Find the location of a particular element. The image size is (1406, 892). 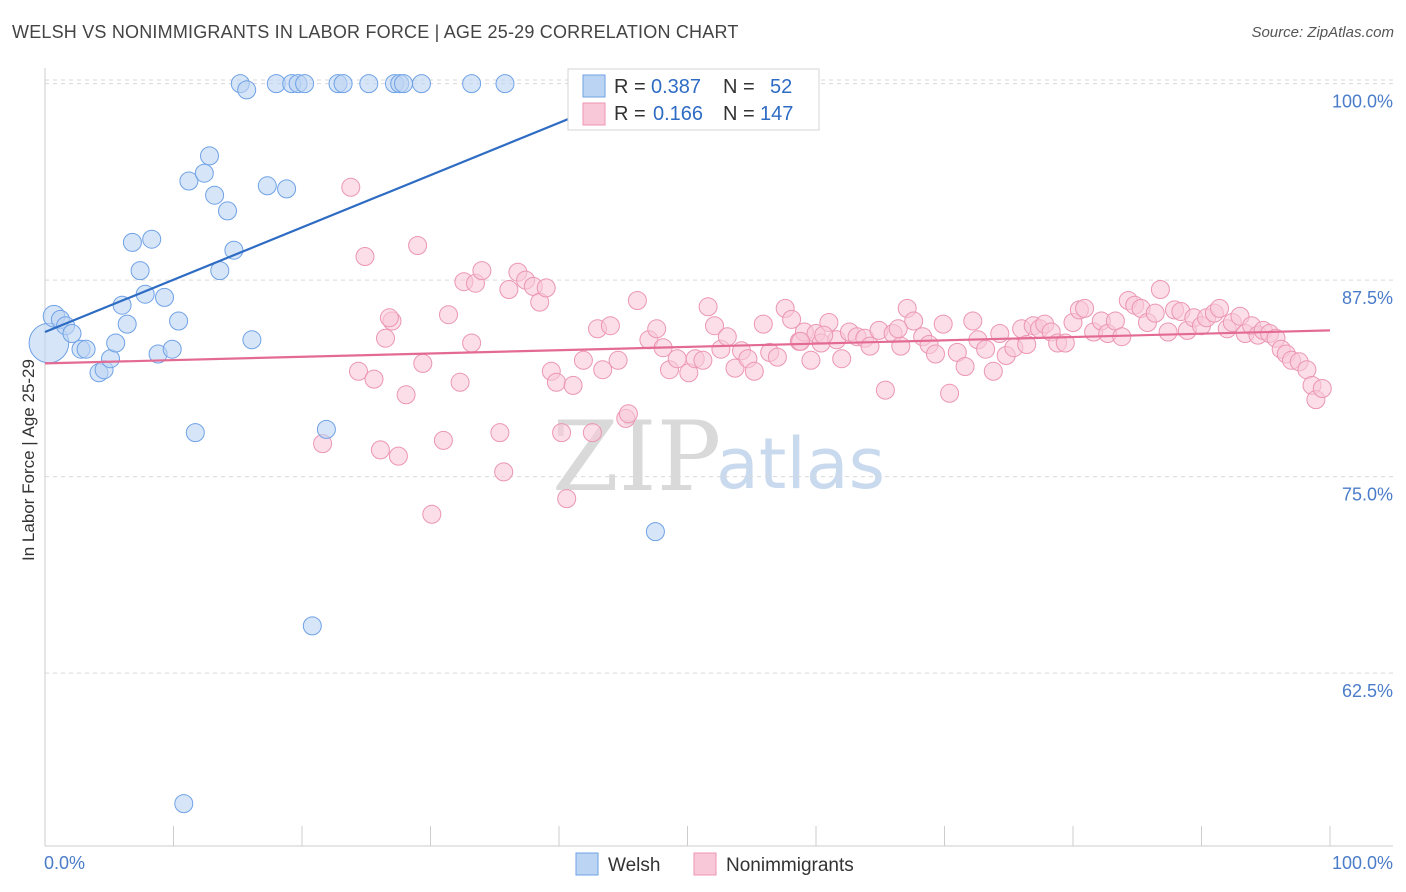

watermark: ZIP atlas is located at coordinates (718, 457).